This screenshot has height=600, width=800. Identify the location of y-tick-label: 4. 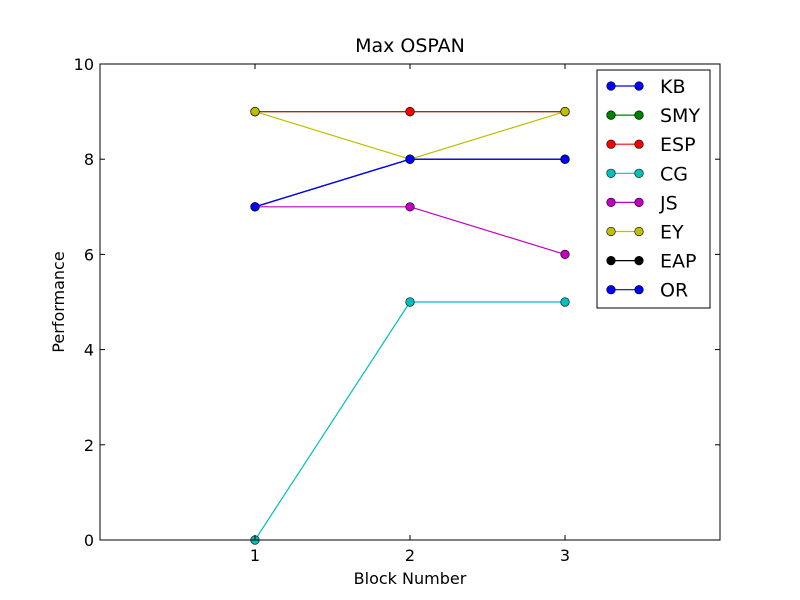
(89, 350).